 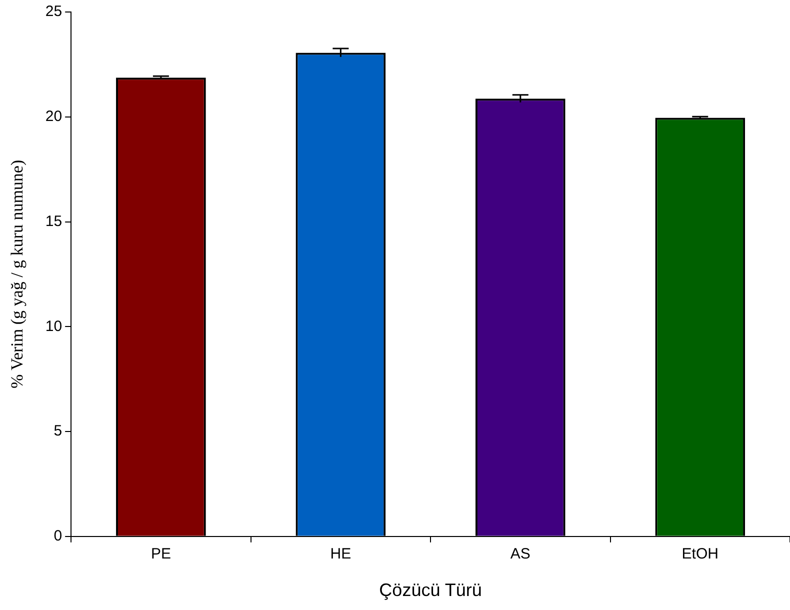 I want to click on y-tick-label: 25, so click(x=53, y=11).